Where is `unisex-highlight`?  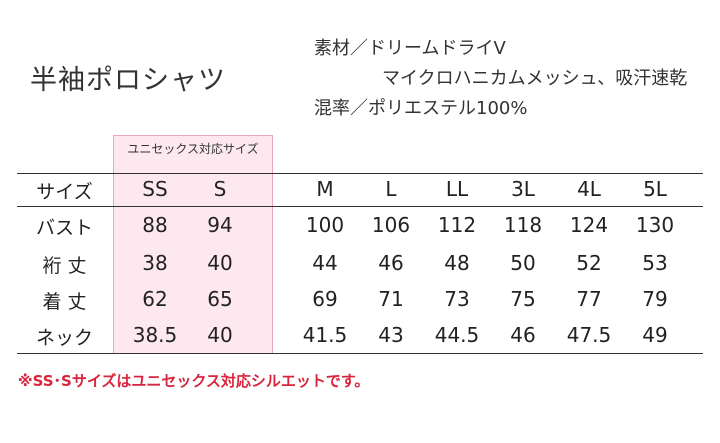 unisex-highlight is located at coordinates (193, 244).